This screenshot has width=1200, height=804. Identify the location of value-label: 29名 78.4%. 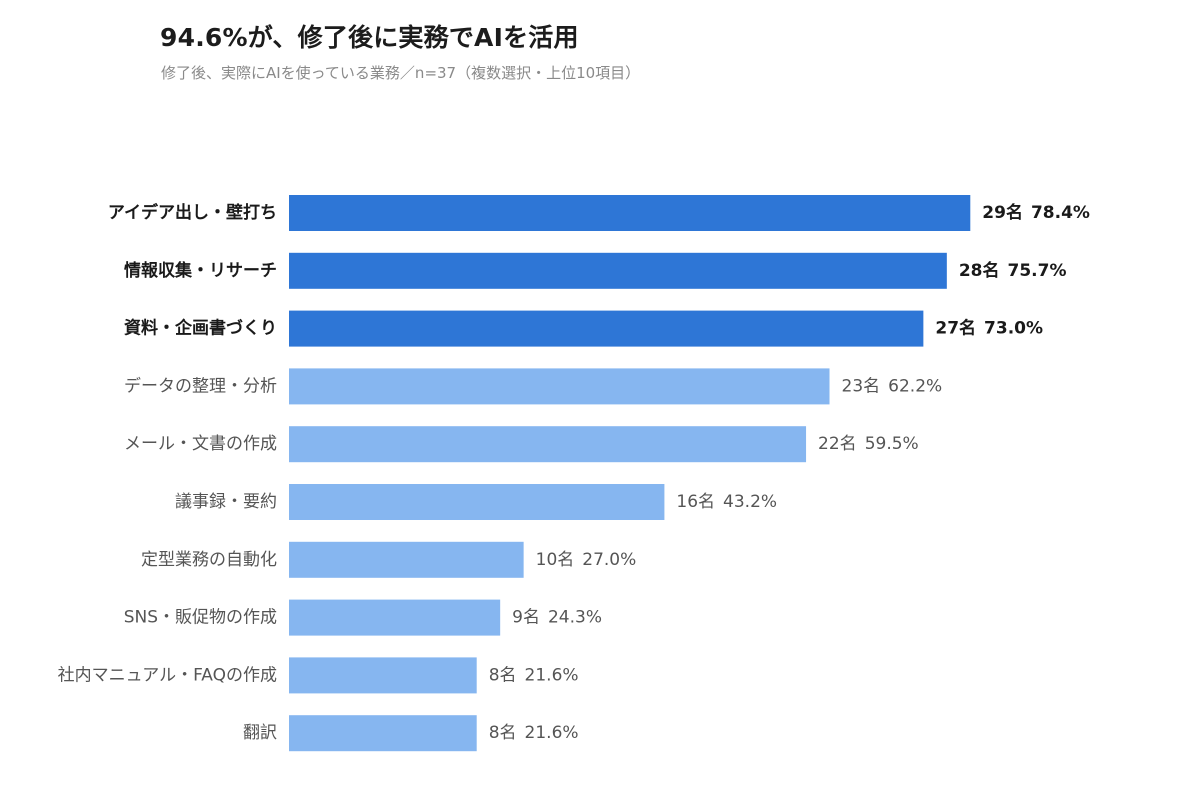
(1036, 212).